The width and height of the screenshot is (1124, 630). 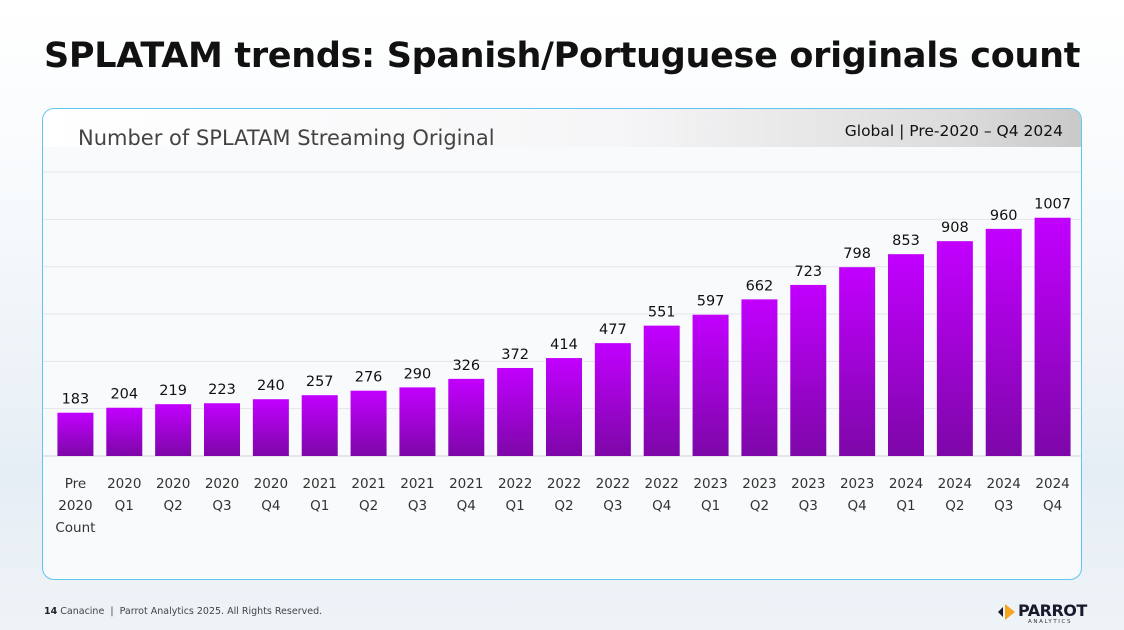 I want to click on footer-page-number: 14, so click(x=51, y=611).